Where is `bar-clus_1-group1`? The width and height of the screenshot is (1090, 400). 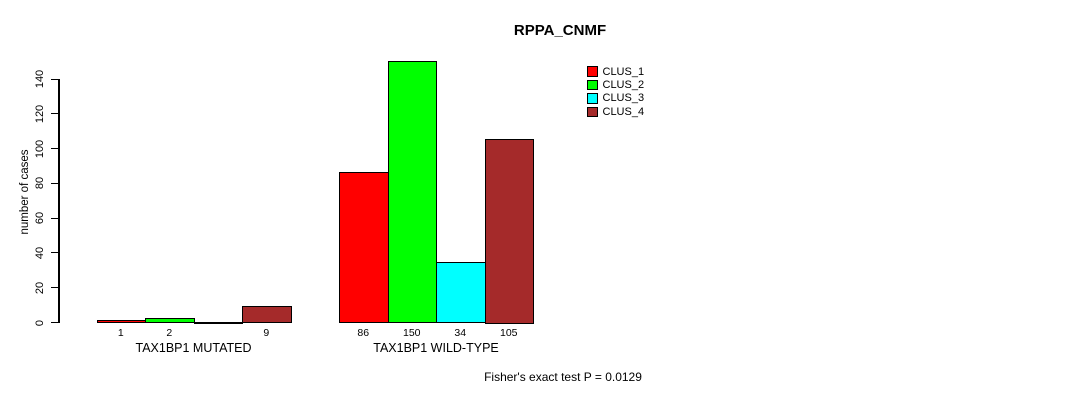
bar-clus_1-group1 is located at coordinates (121, 321).